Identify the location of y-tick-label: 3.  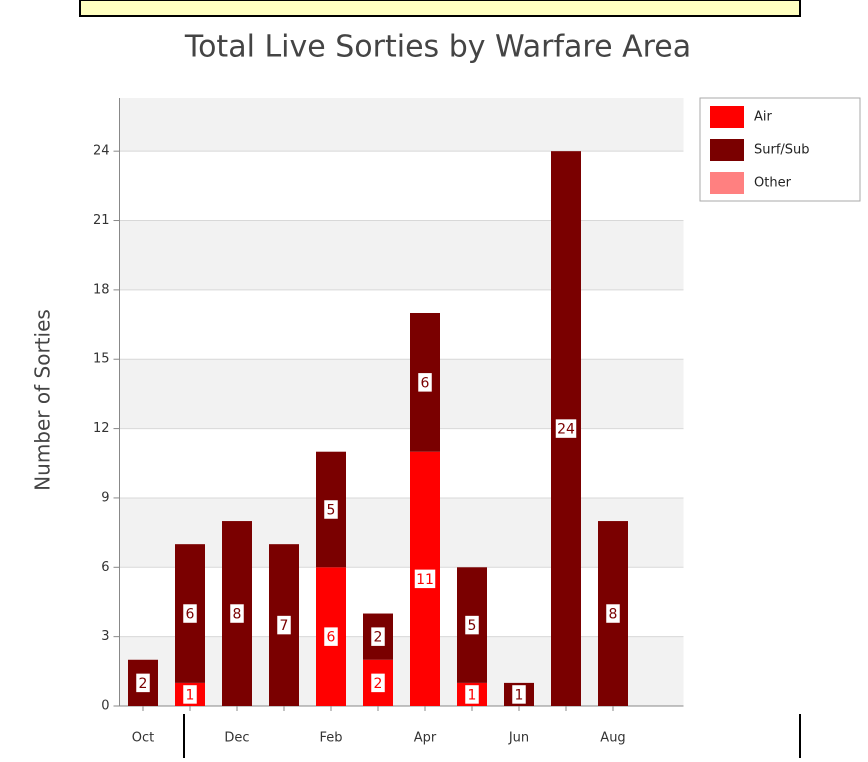
(105, 636).